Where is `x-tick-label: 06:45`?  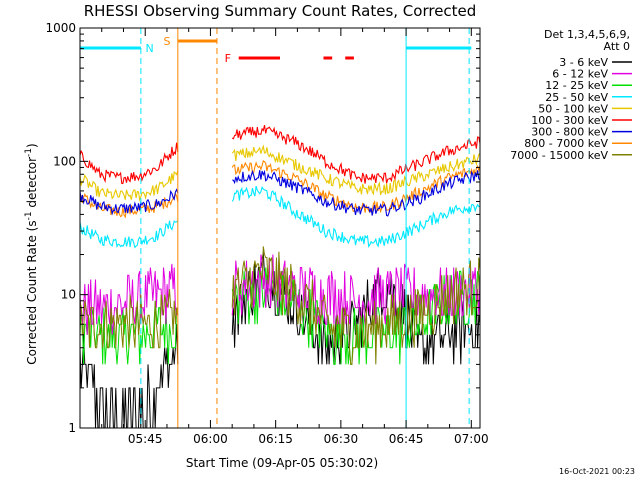
x-tick-label: 06:45 is located at coordinates (406, 439).